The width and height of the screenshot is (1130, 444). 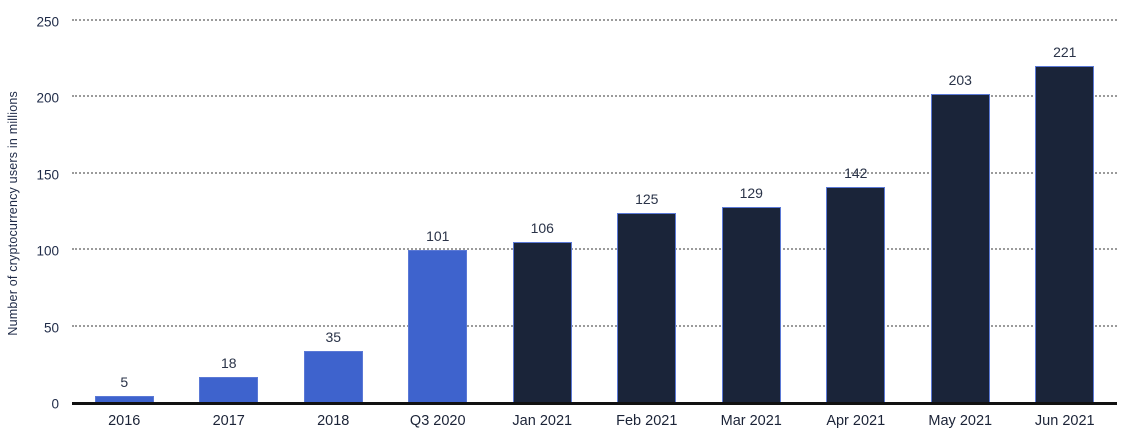 I want to click on bar-slot: 106, so click(x=542, y=213).